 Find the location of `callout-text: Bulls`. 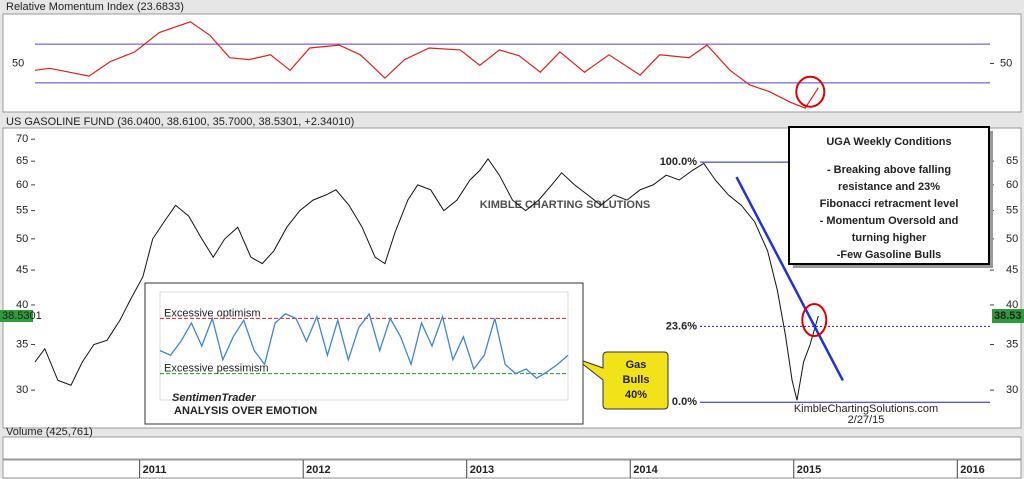

callout-text: Bulls is located at coordinates (636, 380).